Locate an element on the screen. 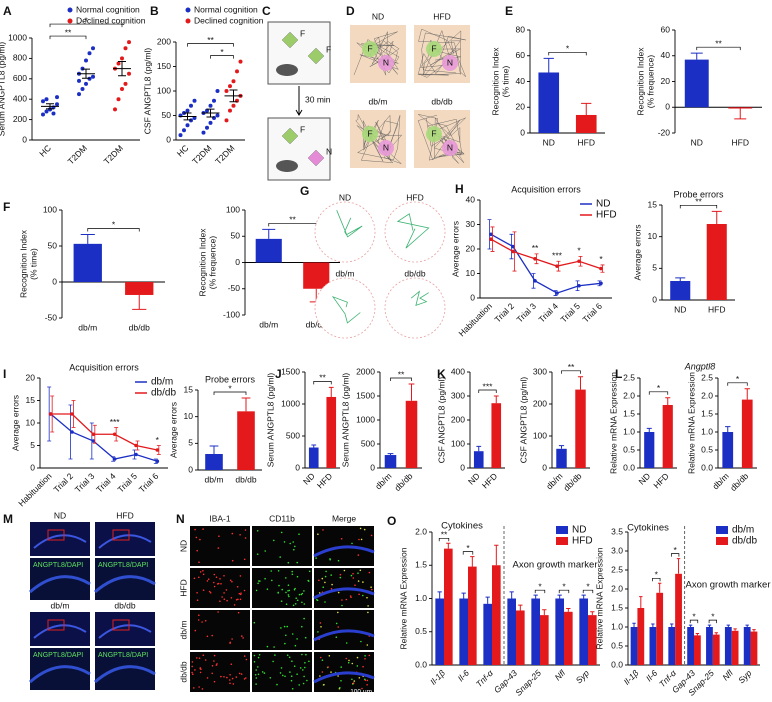 The image size is (772, 702). panel-letter: N is located at coordinates (180, 519).